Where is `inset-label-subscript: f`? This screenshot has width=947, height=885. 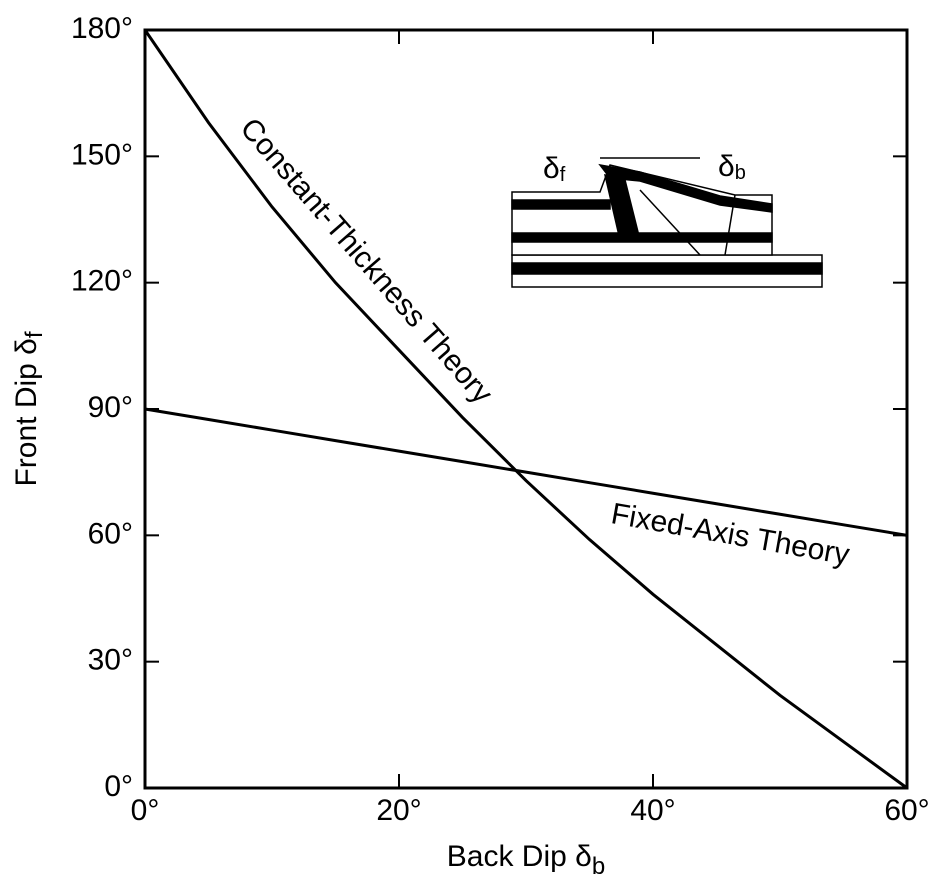 inset-label-subscript: f is located at coordinates (563, 175).